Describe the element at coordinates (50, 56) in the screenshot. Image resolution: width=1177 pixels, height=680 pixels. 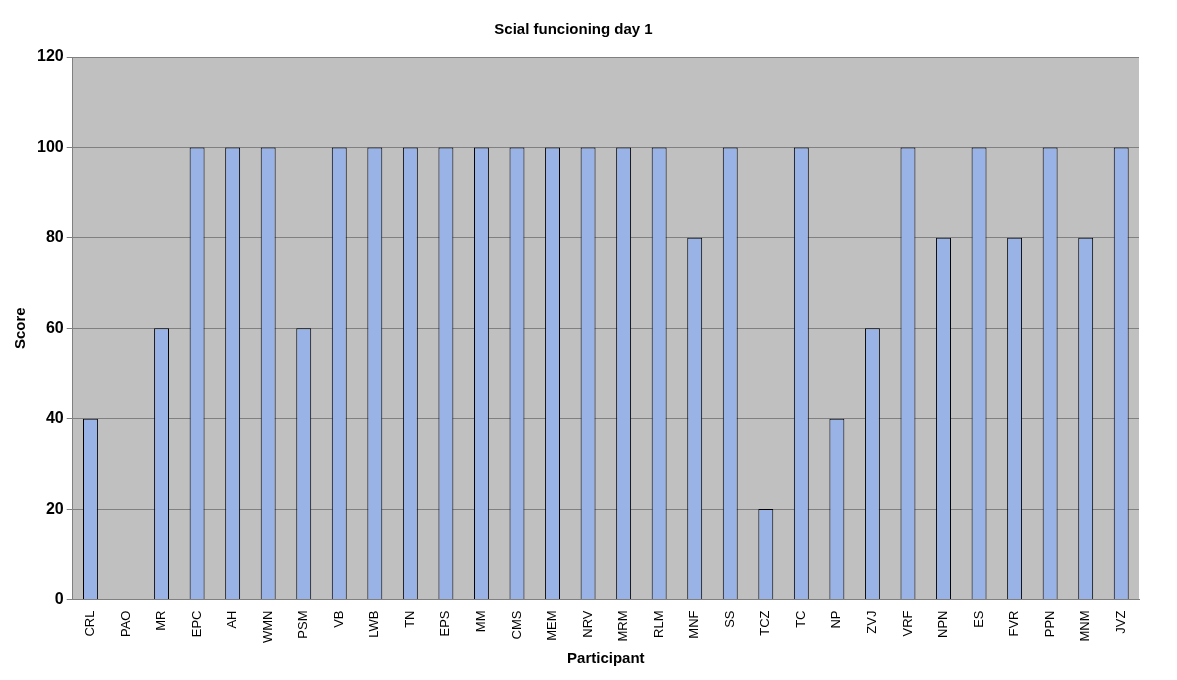
I see `y-tick-label: 120` at that location.